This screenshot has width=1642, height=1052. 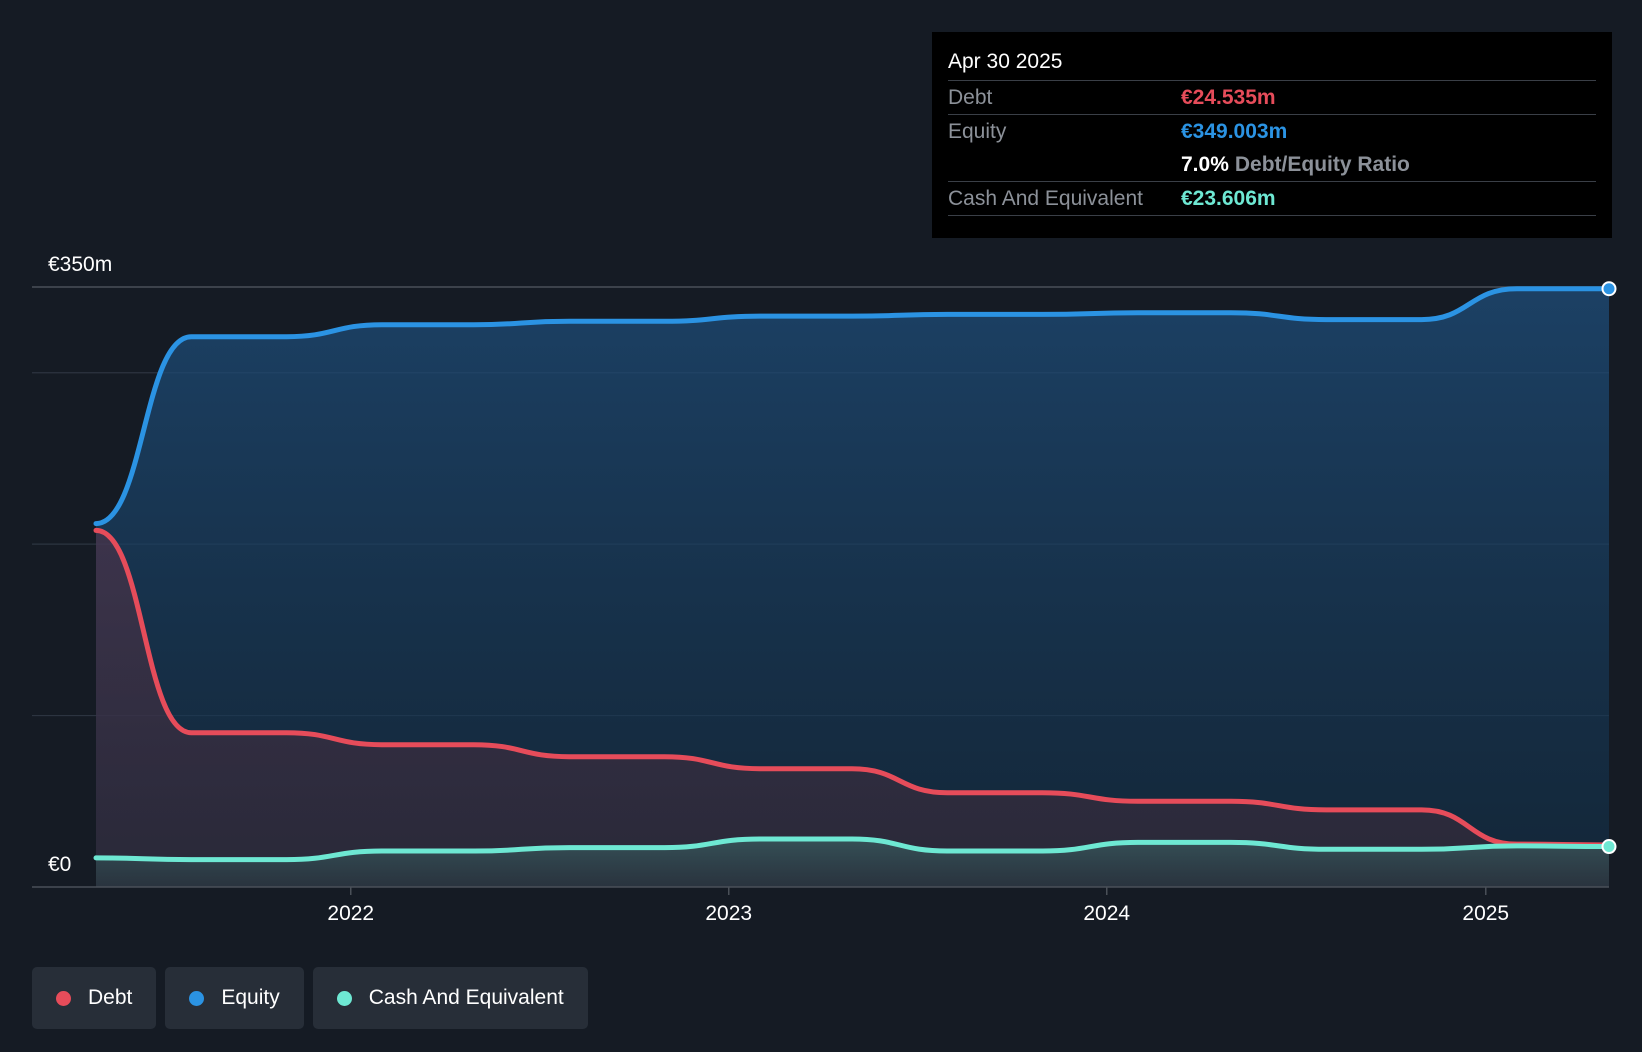 What do you see at coordinates (80, 264) in the screenshot?
I see `y-tick-label-max: €350m` at bounding box center [80, 264].